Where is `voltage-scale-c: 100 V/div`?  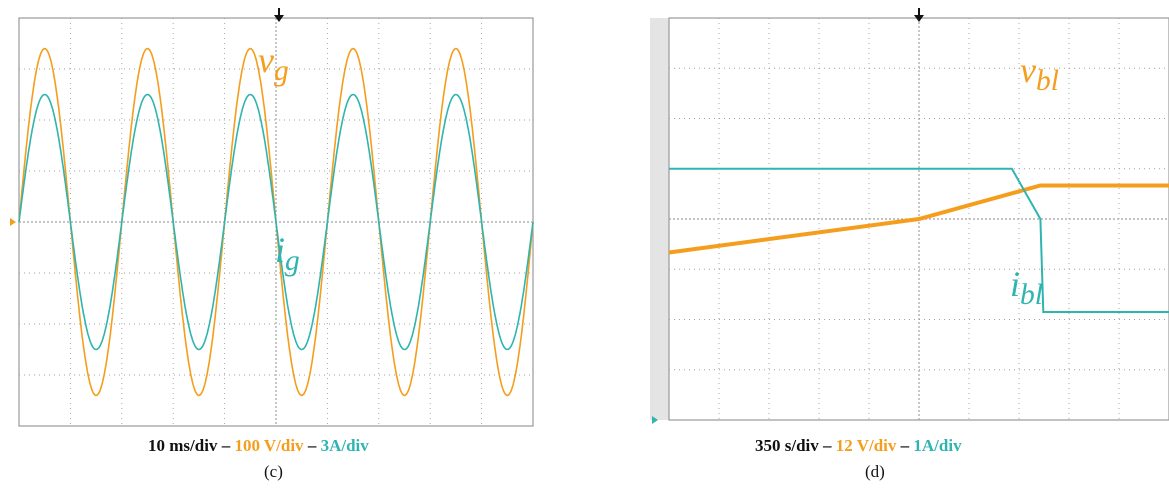 voltage-scale-c: 100 V/div is located at coordinates (269, 445).